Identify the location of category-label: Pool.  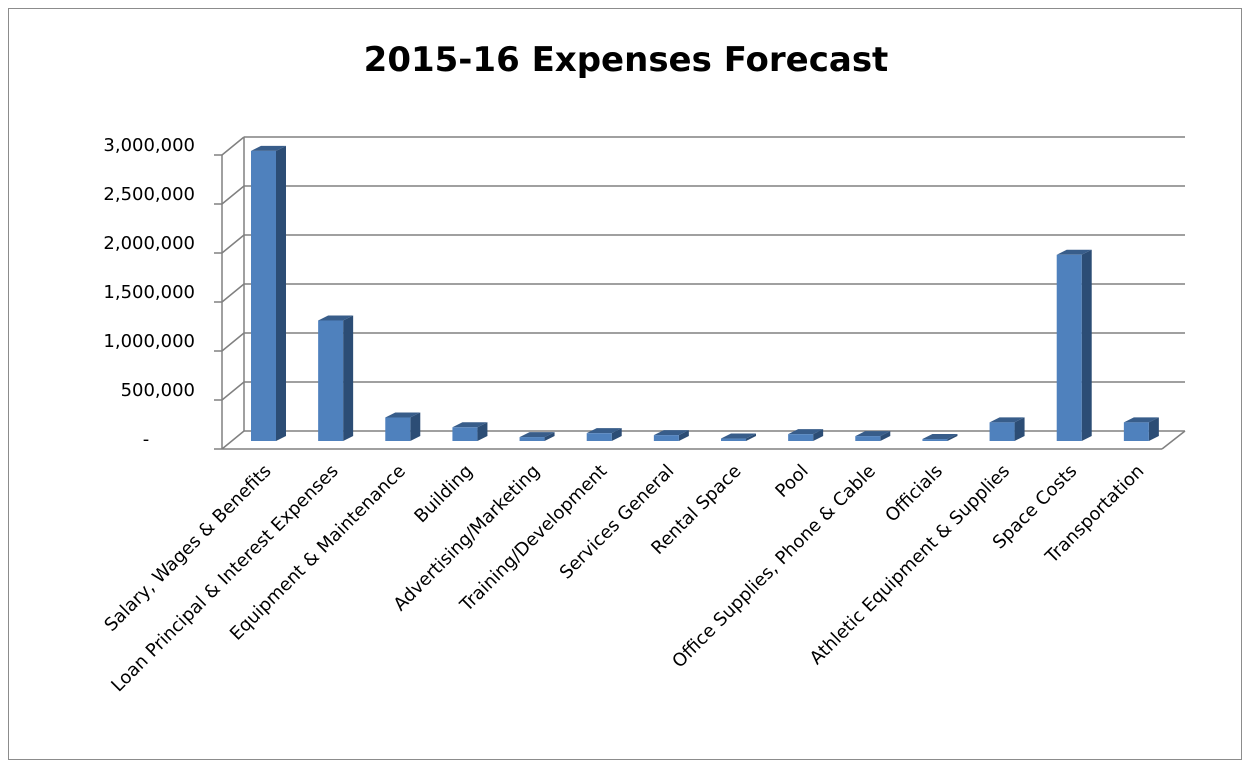
(791, 481).